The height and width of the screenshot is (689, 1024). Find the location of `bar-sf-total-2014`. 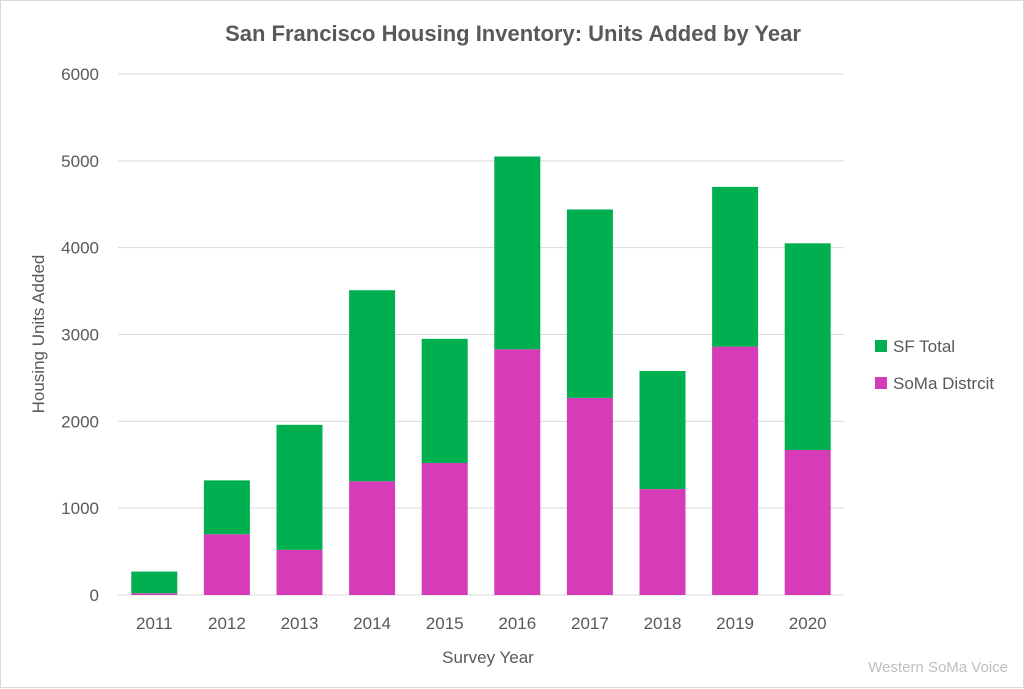

bar-sf-total-2014 is located at coordinates (372, 386).